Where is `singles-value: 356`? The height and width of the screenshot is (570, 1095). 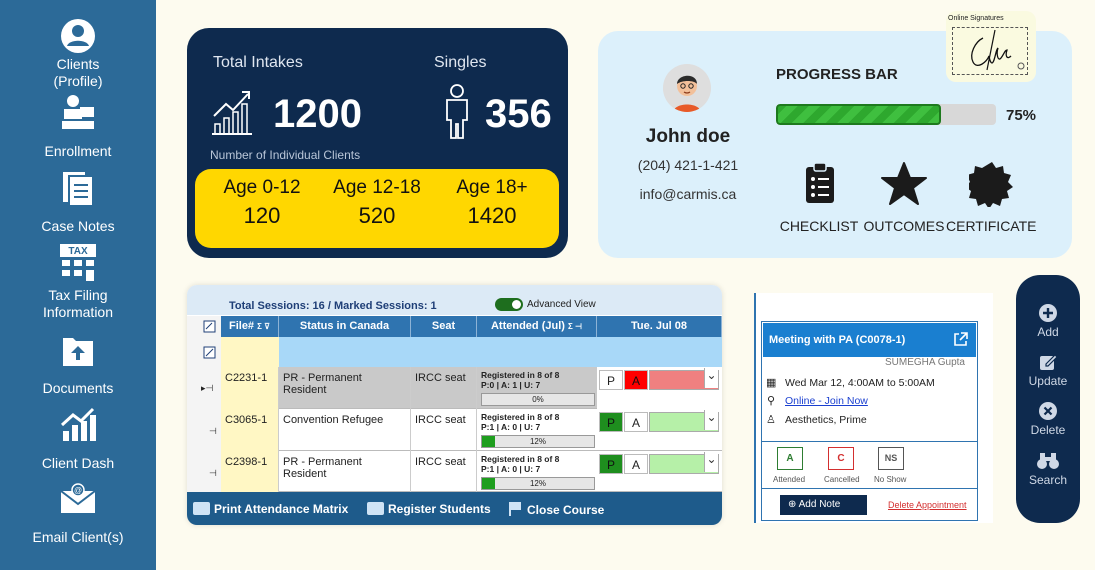
singles-value: 356 is located at coordinates (518, 114).